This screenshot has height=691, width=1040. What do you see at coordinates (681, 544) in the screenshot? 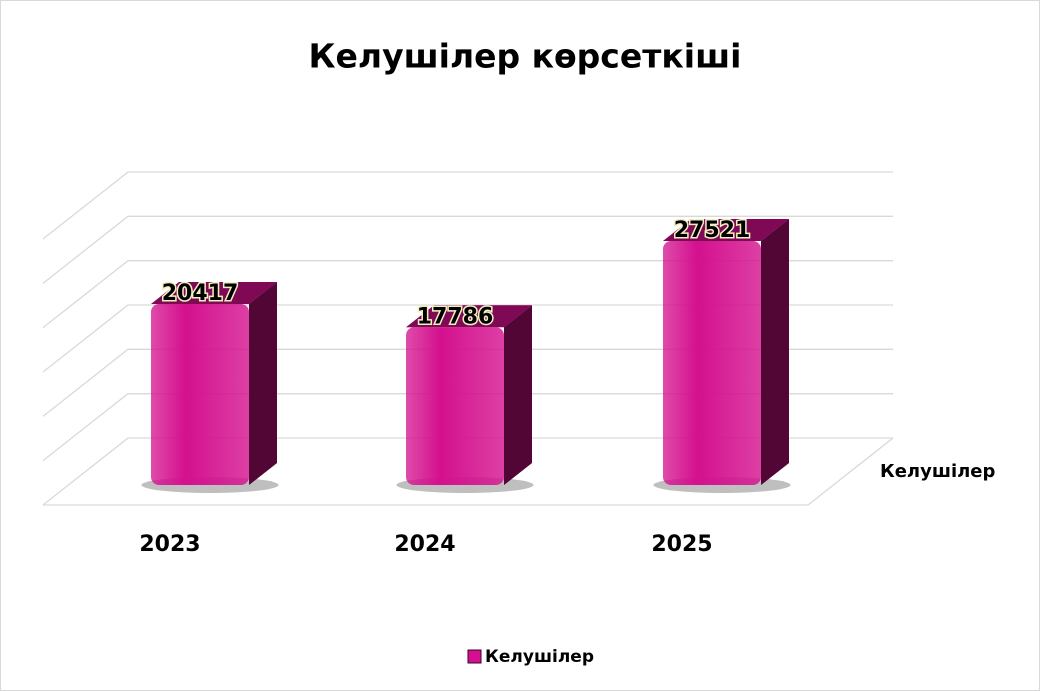
I see `x-tick-label: 2025` at bounding box center [681, 544].